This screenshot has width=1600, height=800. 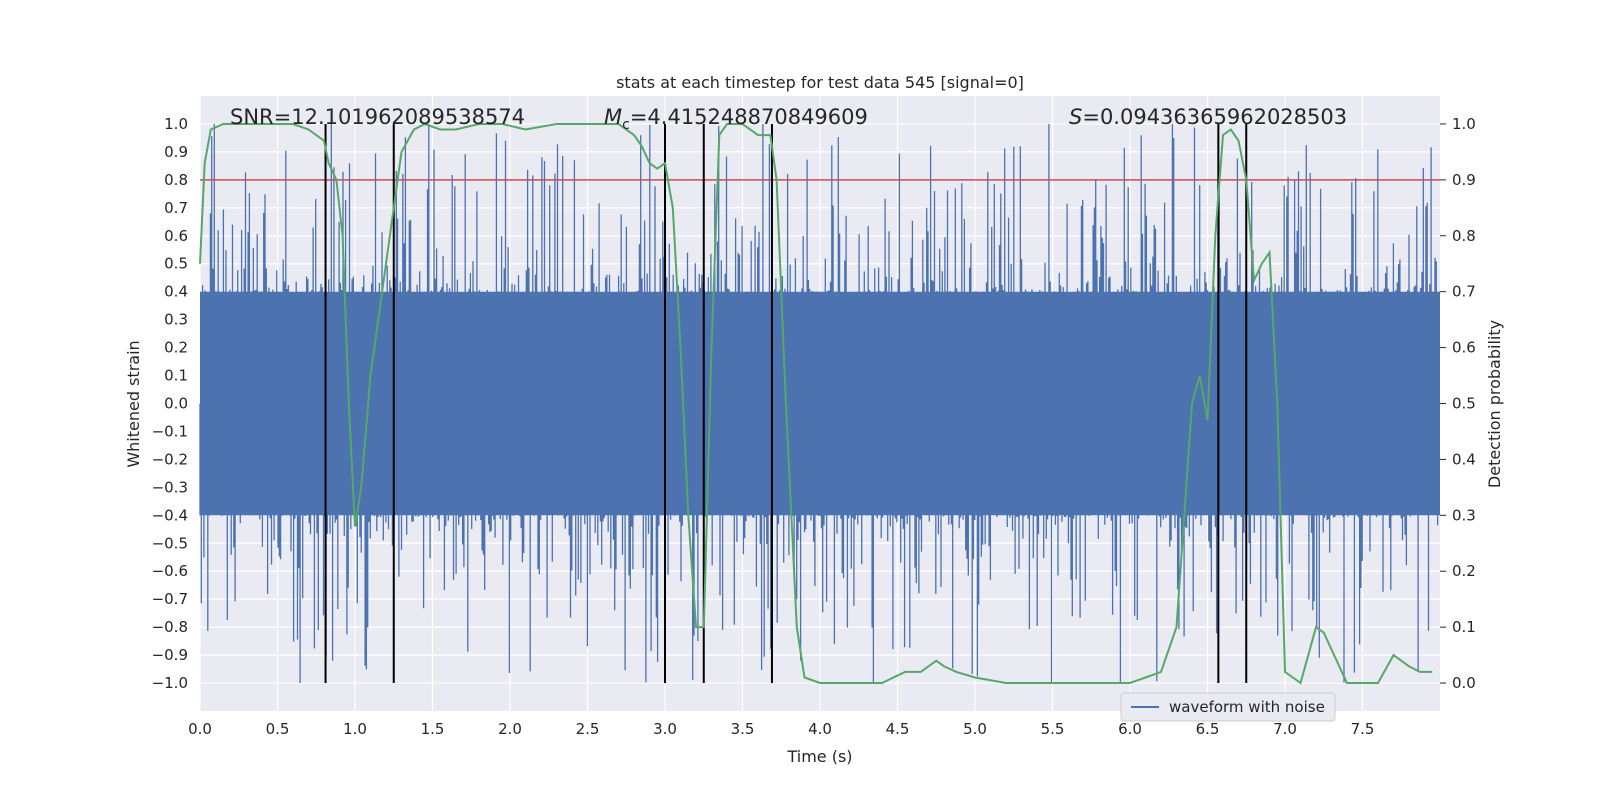 What do you see at coordinates (1053, 729) in the screenshot?
I see `x-tick-label: 5.5` at bounding box center [1053, 729].